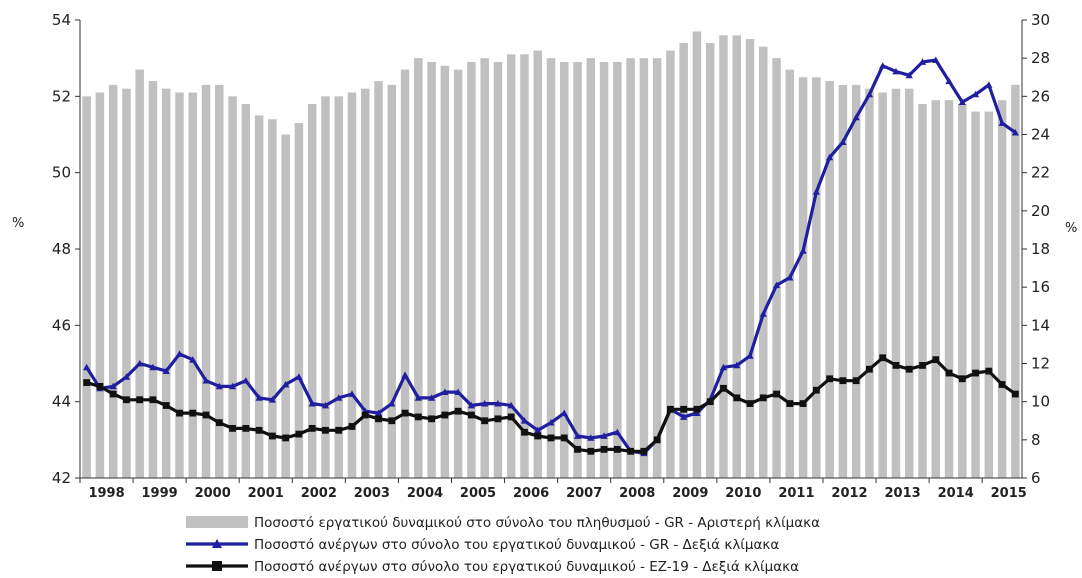 This screenshot has width=1082, height=578. I want to click on left-tick-label: 54, so click(61, 20).